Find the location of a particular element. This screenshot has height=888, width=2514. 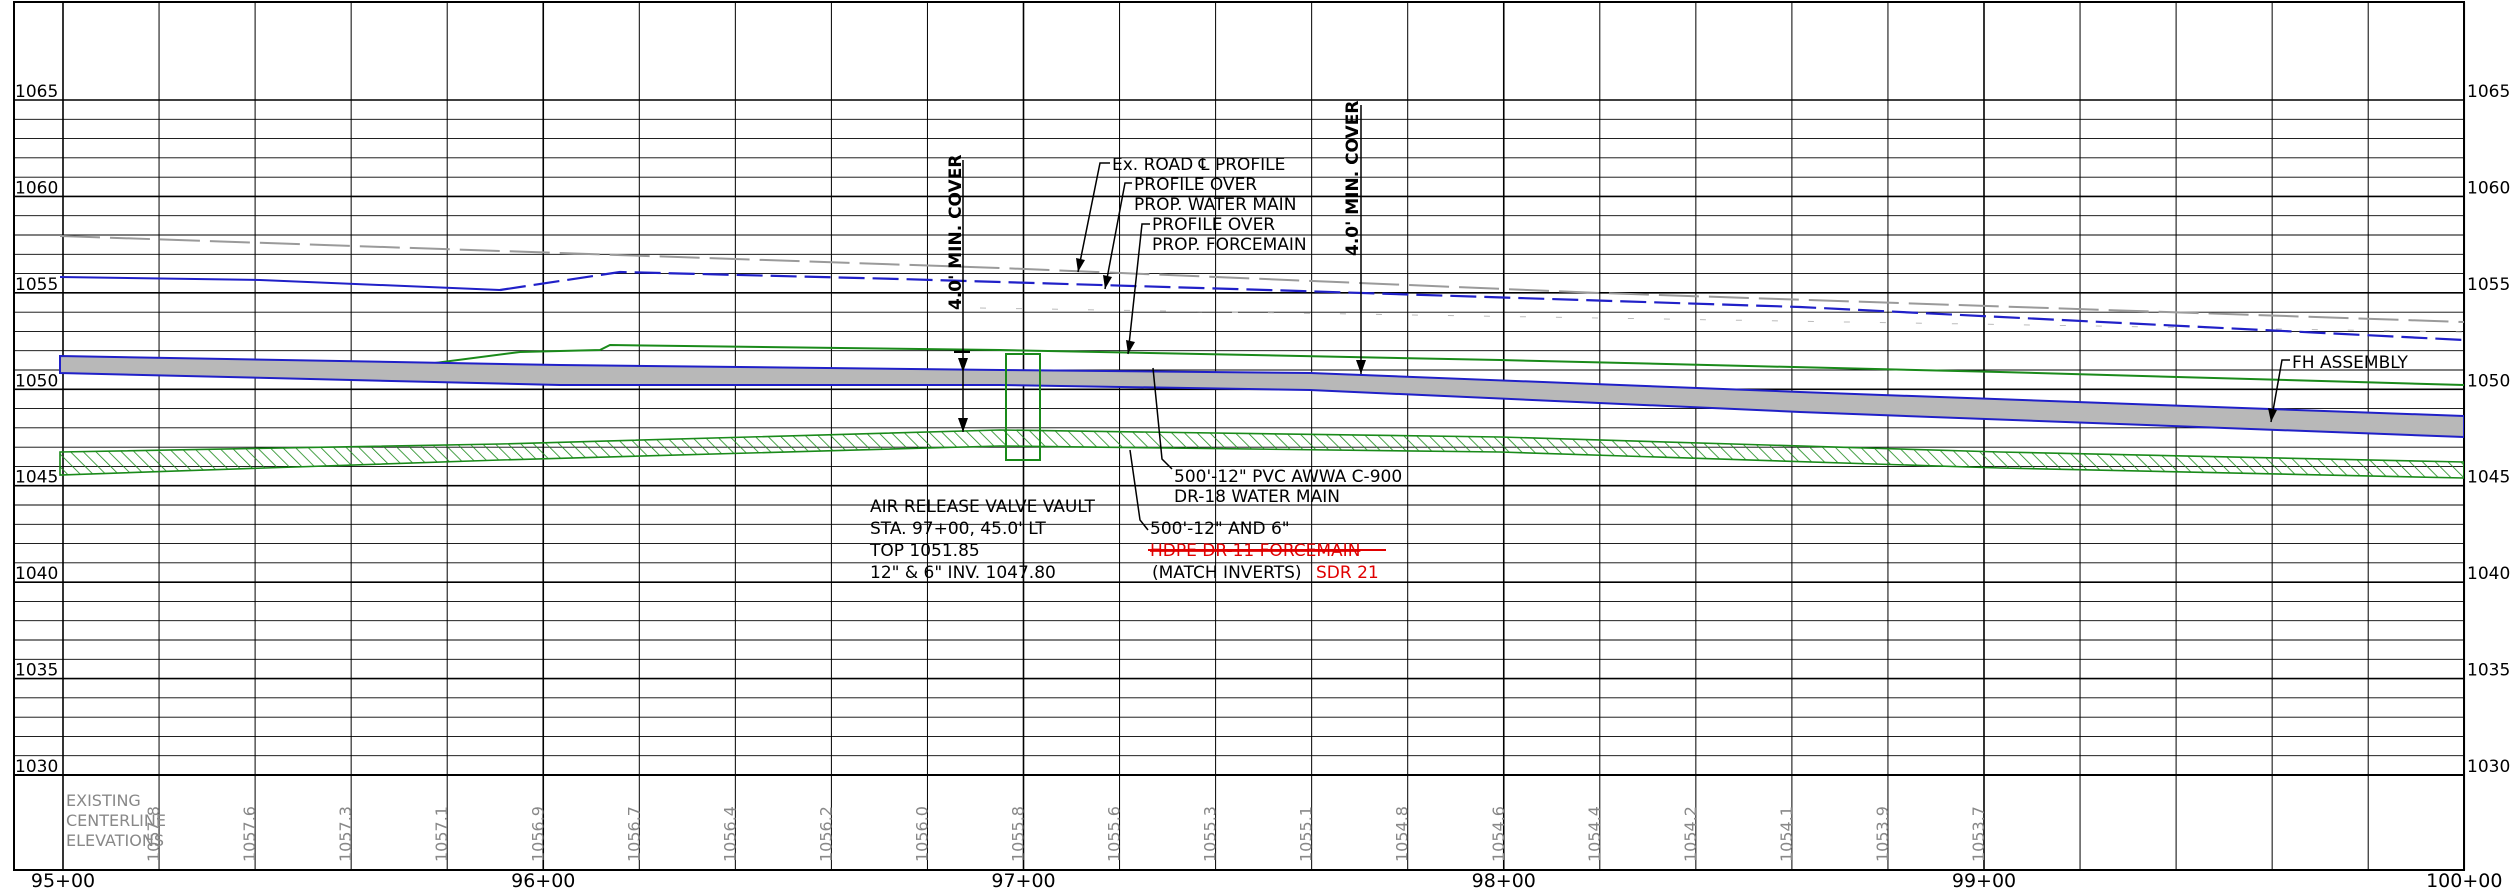

callout-profile-force-2: PROP. FORCEMAIN is located at coordinates (1229, 245).